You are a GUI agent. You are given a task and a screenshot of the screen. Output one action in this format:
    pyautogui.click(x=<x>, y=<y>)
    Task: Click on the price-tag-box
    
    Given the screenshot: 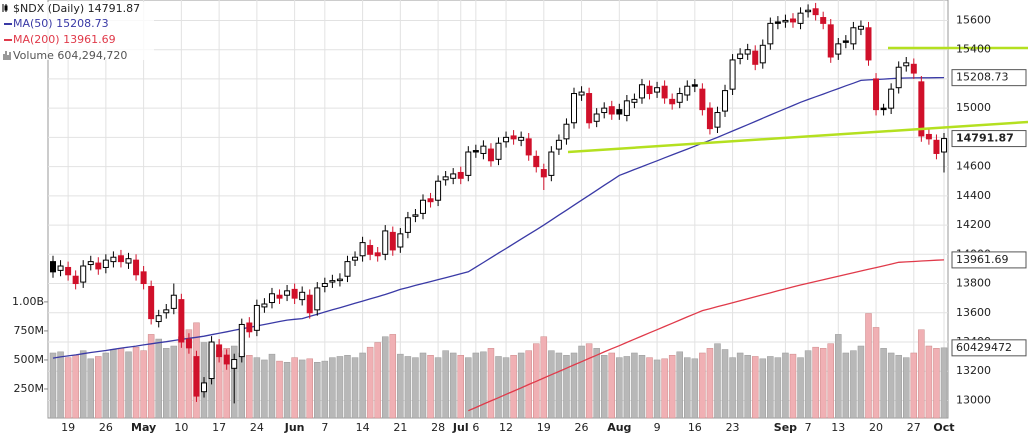 What is the action you would take?
    pyautogui.click(x=989, y=139)
    